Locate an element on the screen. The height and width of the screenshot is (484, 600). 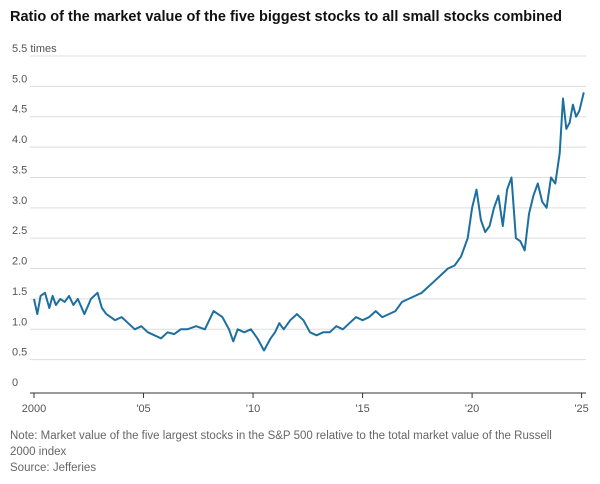
y-tick-label: 0.5 is located at coordinates (19, 353).